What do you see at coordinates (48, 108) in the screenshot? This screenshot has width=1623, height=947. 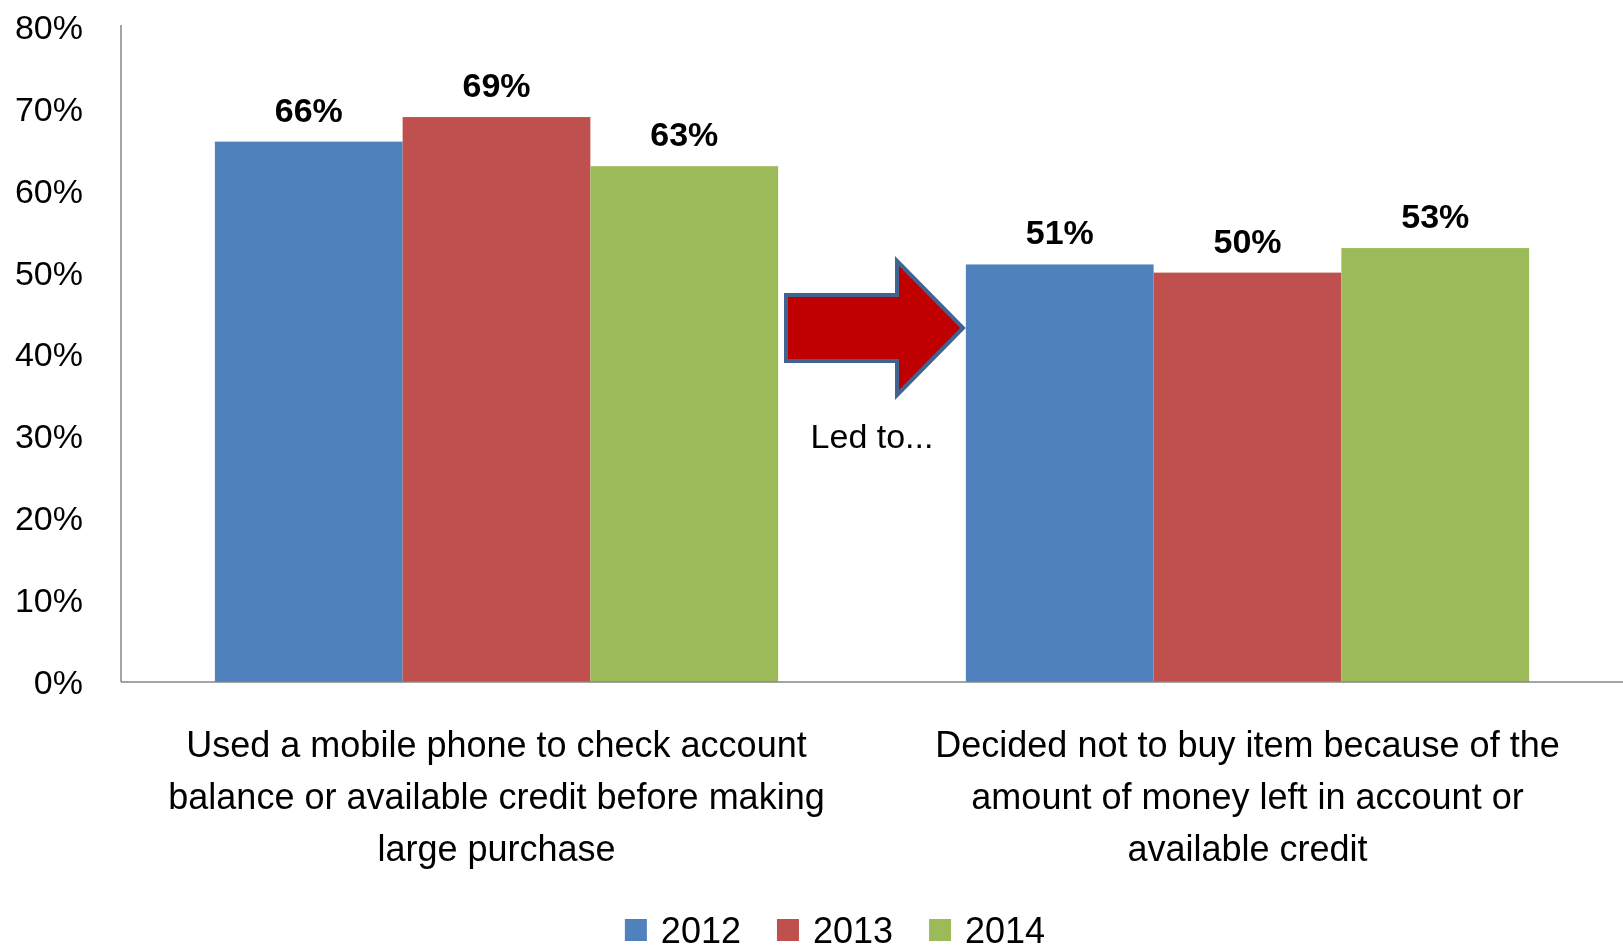 I see `y-tick-label: 70%` at bounding box center [48, 108].